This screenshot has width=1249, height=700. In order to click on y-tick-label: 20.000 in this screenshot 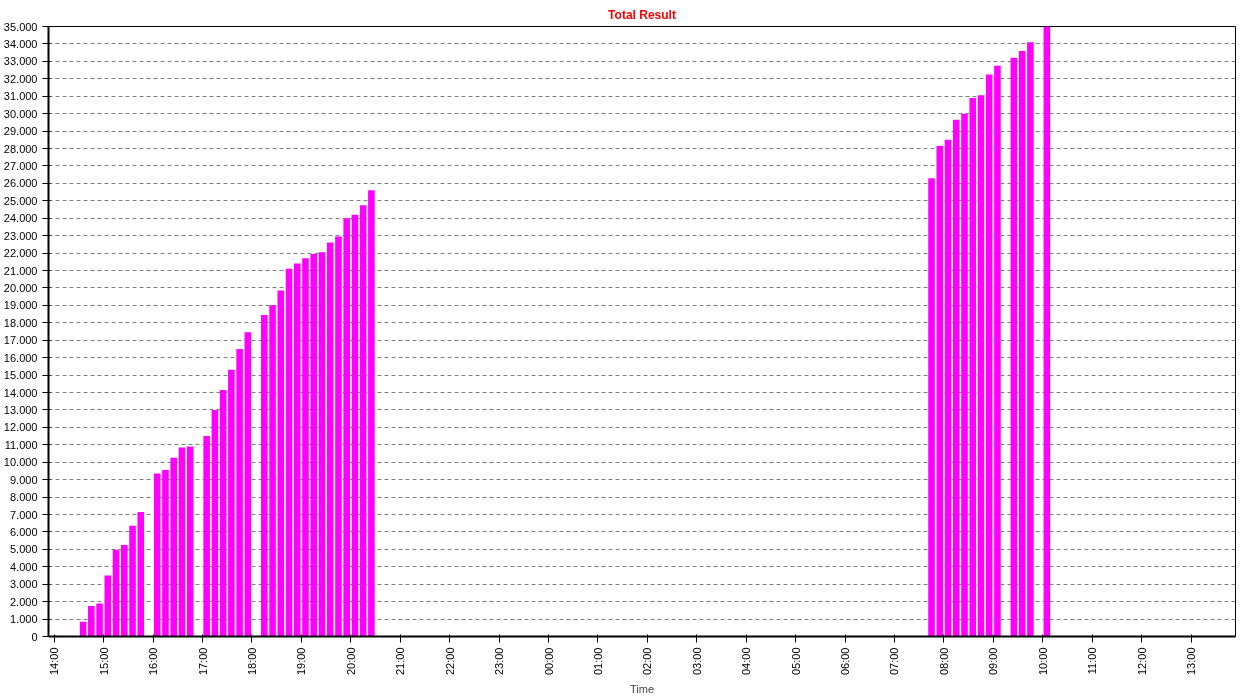, I will do `click(20, 287)`.